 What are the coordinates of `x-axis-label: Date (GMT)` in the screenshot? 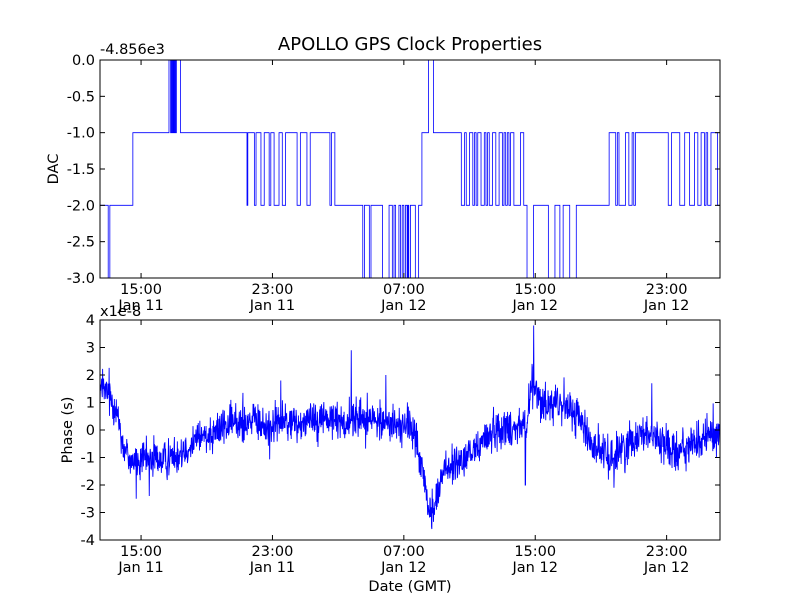 It's located at (409, 587).